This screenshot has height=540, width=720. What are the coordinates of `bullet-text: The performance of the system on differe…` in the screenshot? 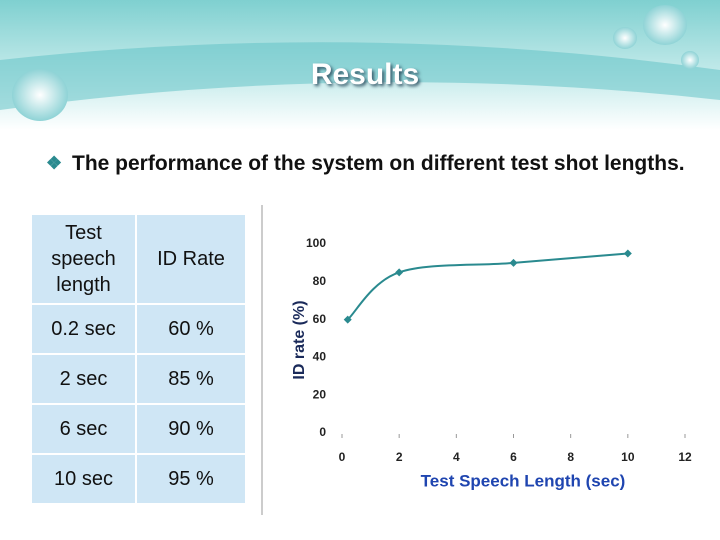 It's located at (378, 163).